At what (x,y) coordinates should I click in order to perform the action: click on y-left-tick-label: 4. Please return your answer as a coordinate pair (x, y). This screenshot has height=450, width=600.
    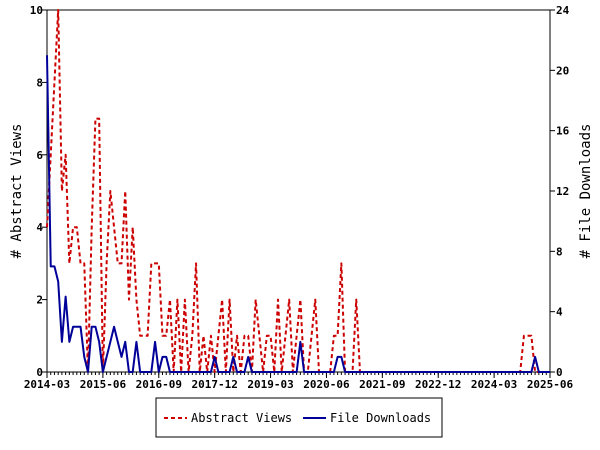
    Looking at the image, I should click on (39, 227).